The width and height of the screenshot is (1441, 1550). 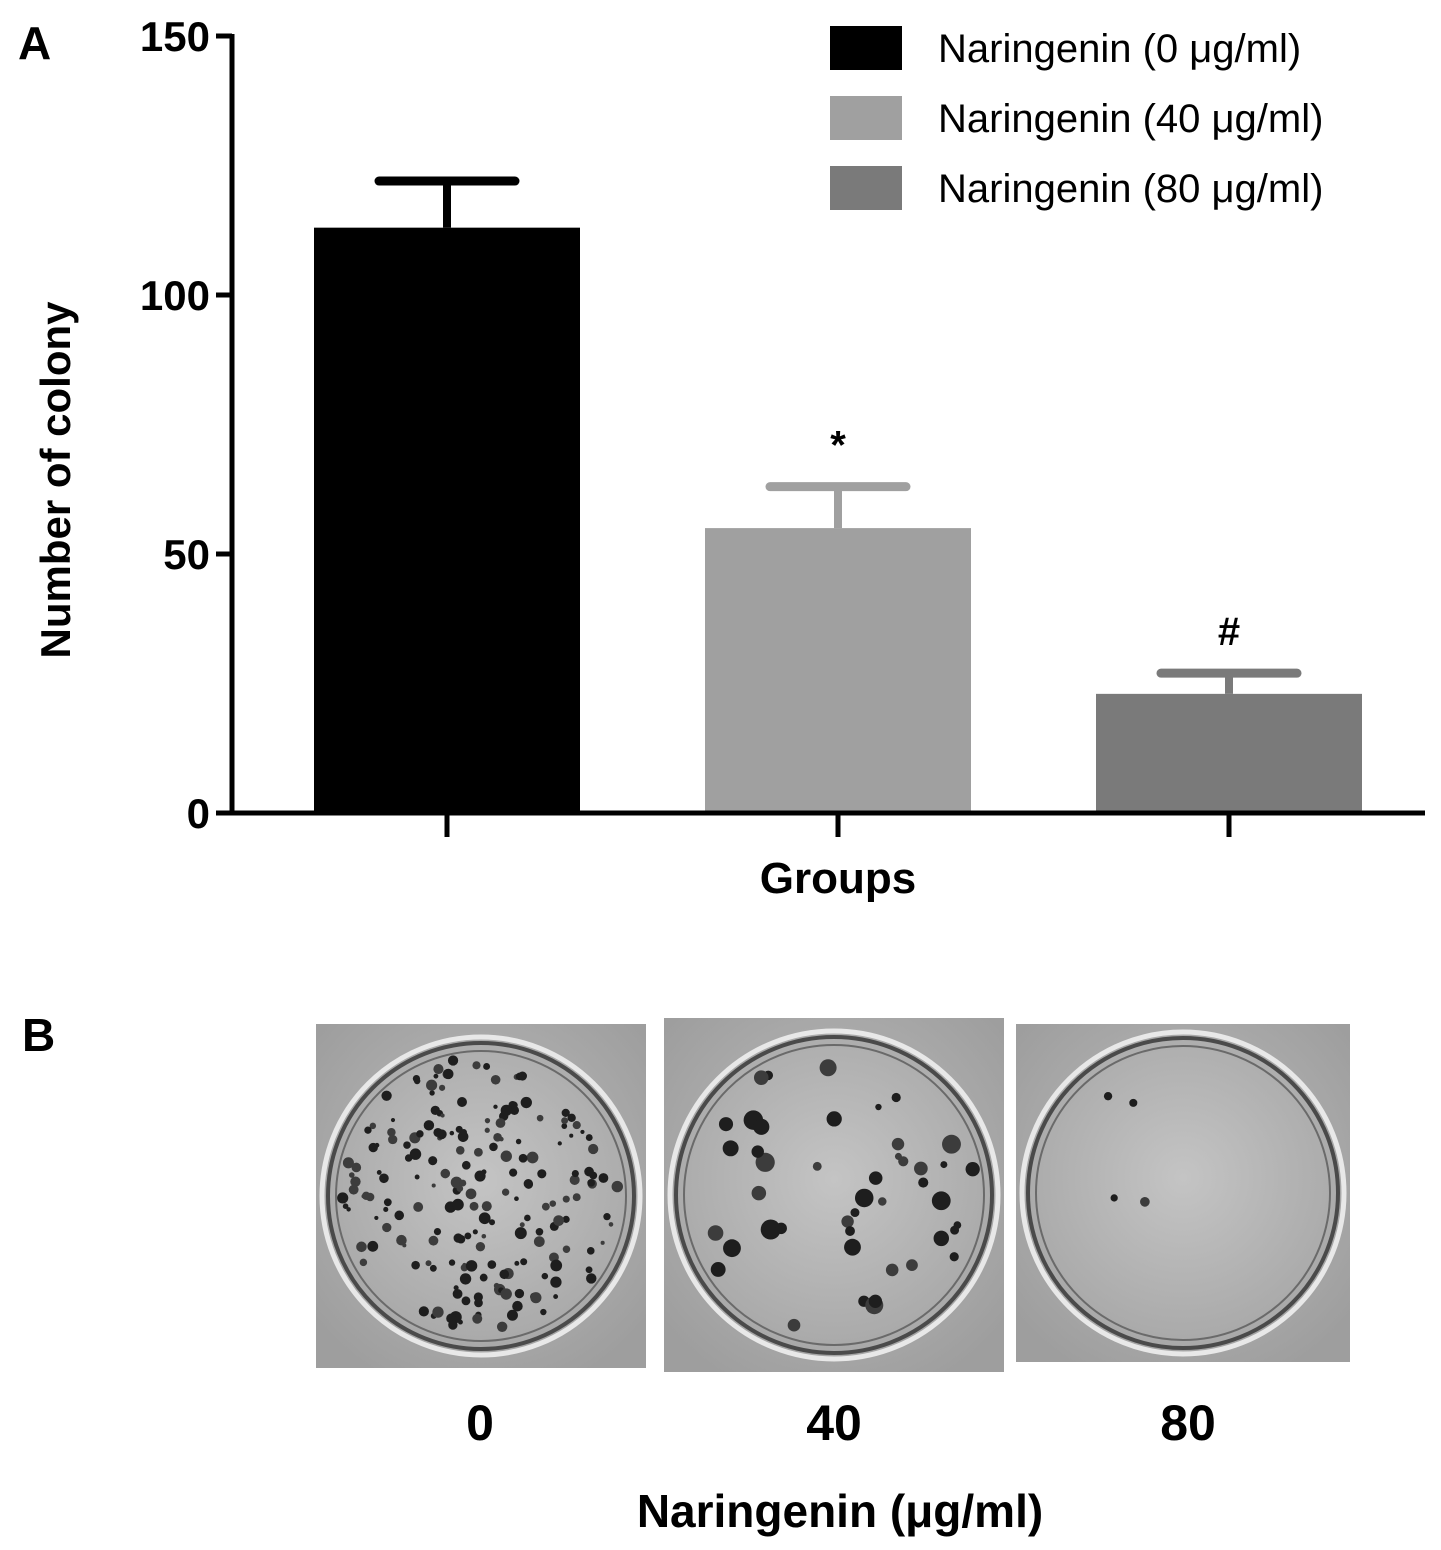 I want to click on dish-plate, so click(x=481, y=1196).